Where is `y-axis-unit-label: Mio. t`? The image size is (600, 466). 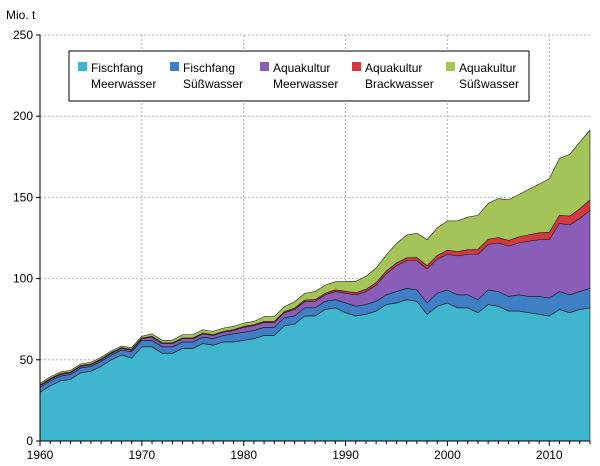 y-axis-unit-label: Mio. t is located at coordinates (21, 15).